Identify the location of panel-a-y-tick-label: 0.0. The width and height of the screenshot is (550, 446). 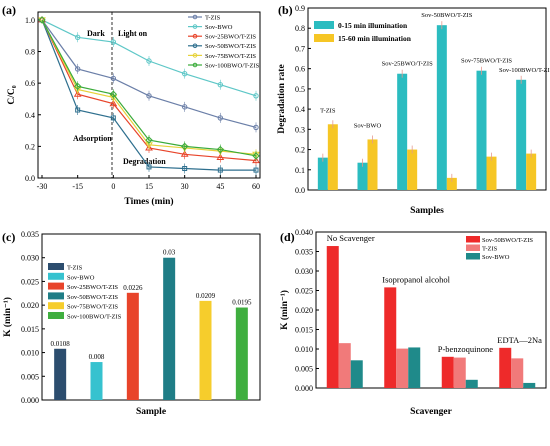
(30, 178).